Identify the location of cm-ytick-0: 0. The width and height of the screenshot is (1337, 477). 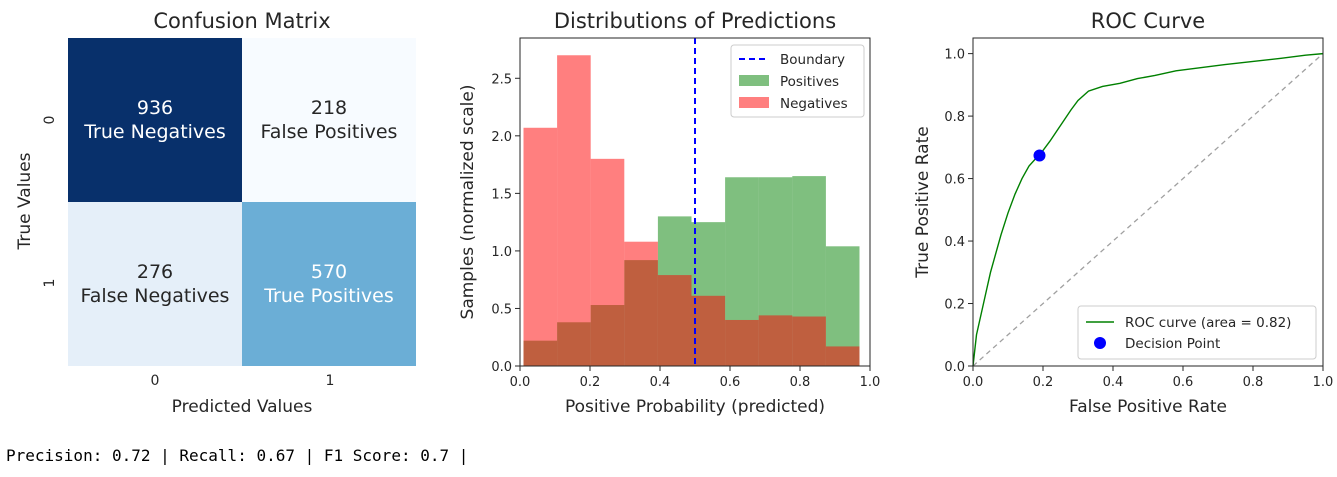
(50, 120).